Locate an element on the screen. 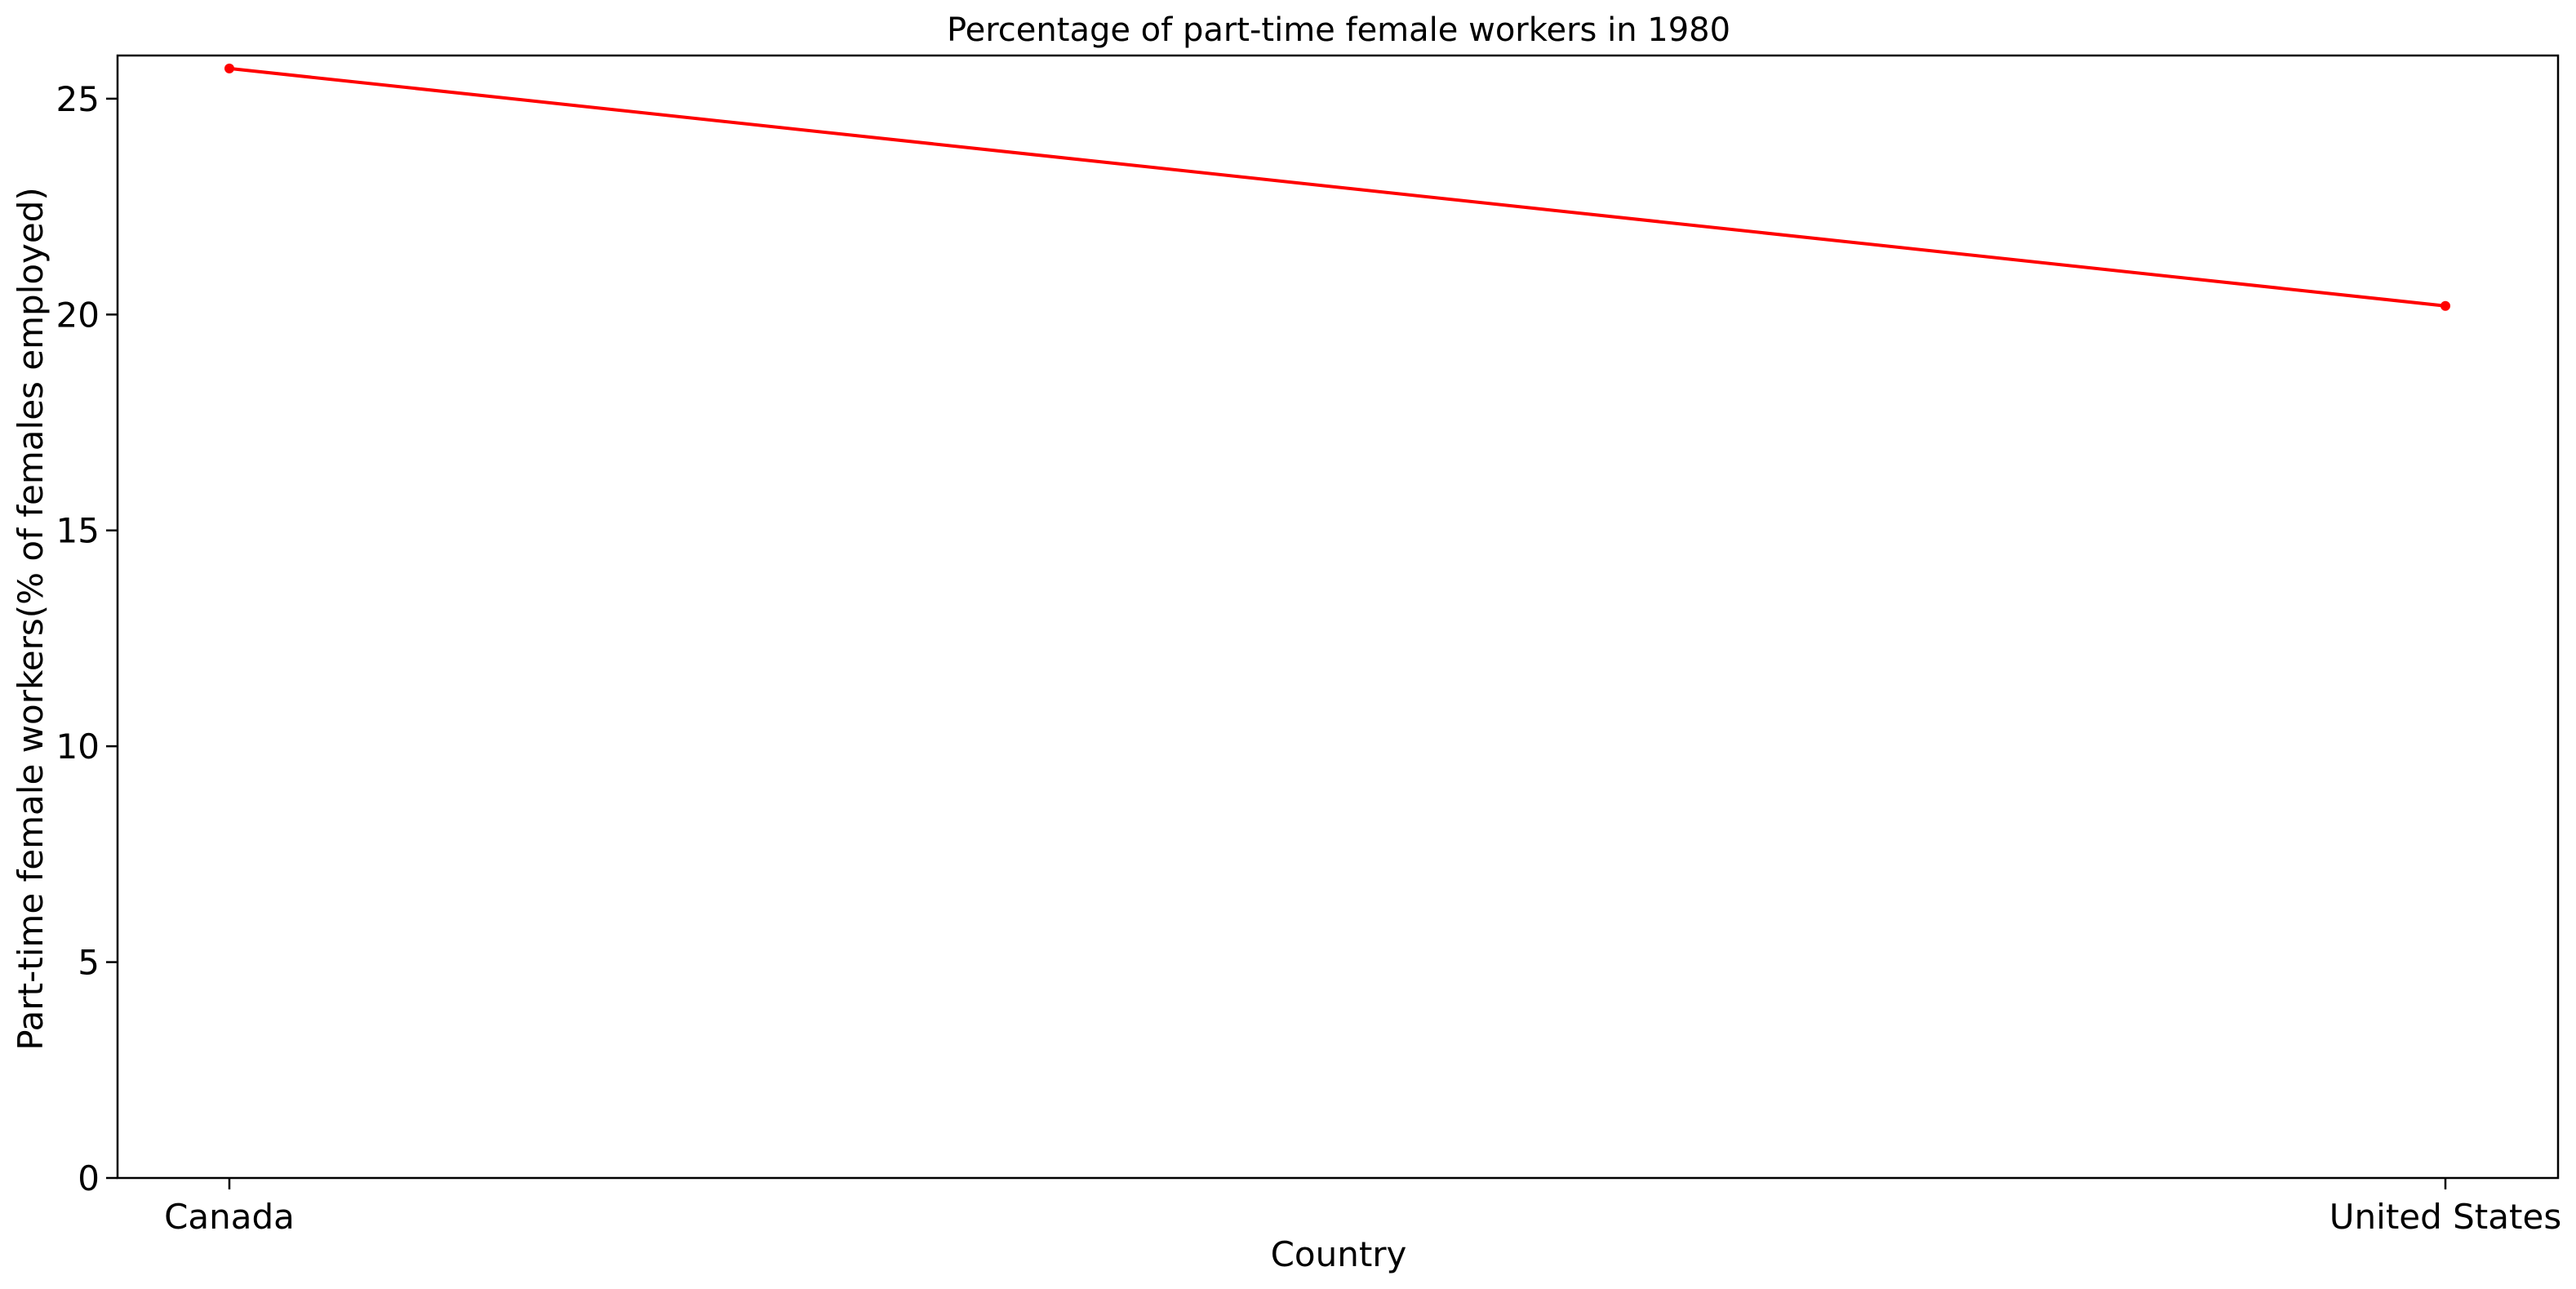 This screenshot has width=2576, height=1289. y-tick-label: 20 is located at coordinates (78, 315).